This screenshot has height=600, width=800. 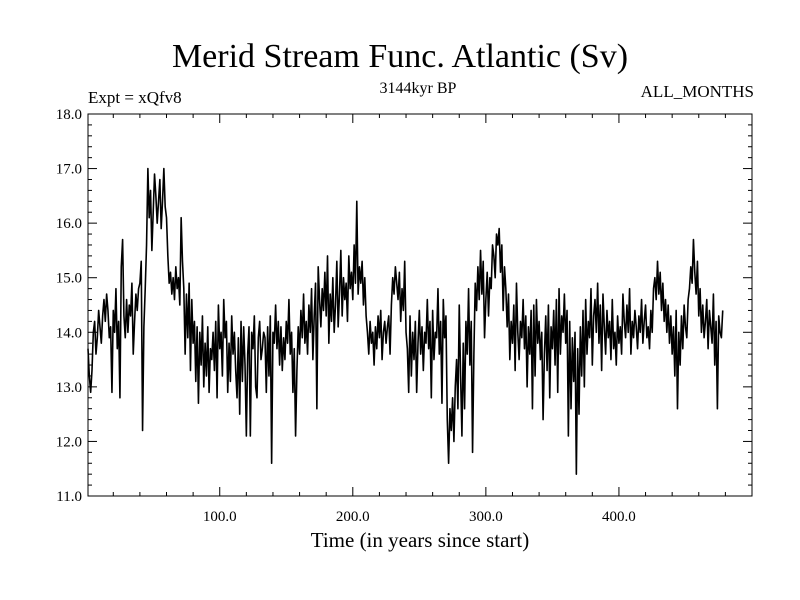 I want to click on experiment-label: Expt = xQfv8, so click(x=135, y=97).